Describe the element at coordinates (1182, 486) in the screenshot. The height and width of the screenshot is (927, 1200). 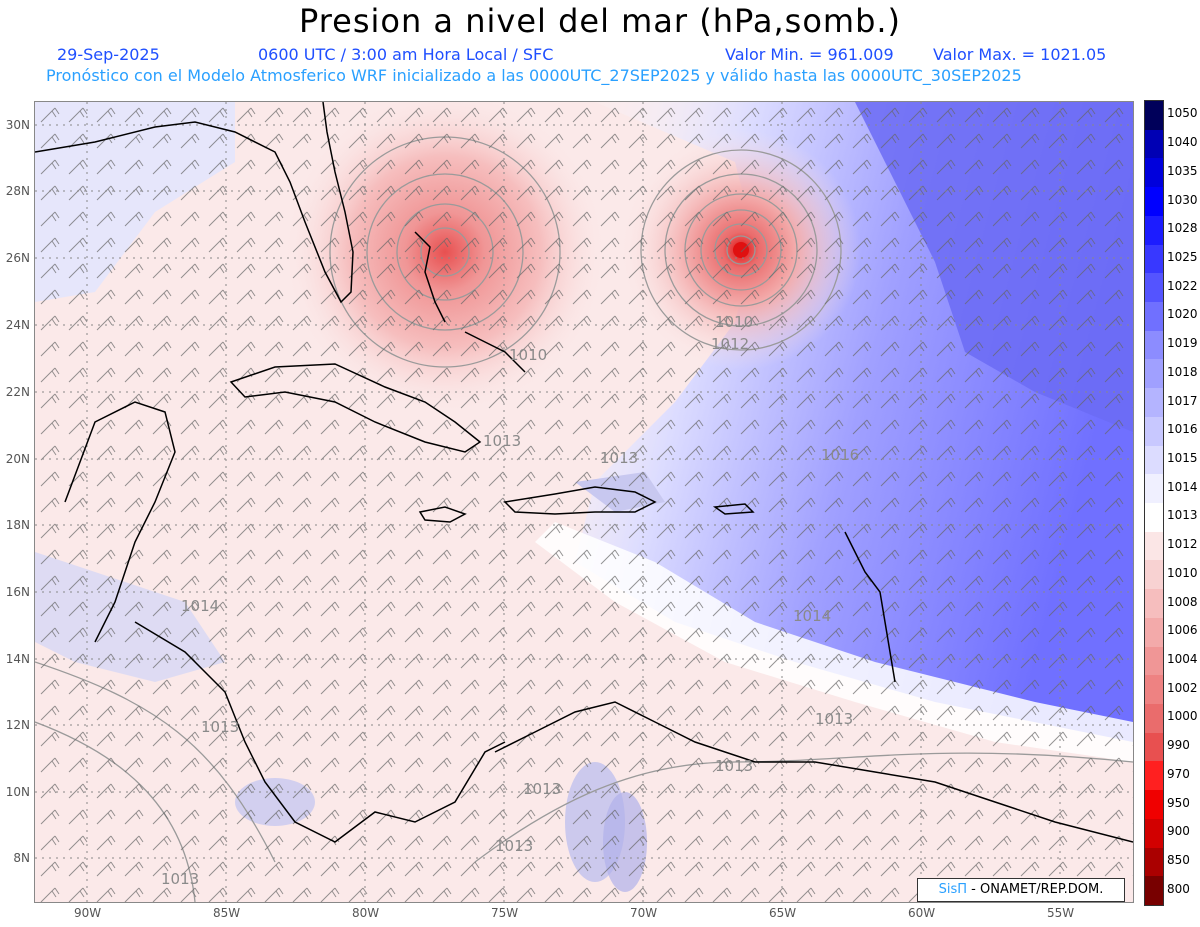
I see `color-scale-label: 1014` at that location.